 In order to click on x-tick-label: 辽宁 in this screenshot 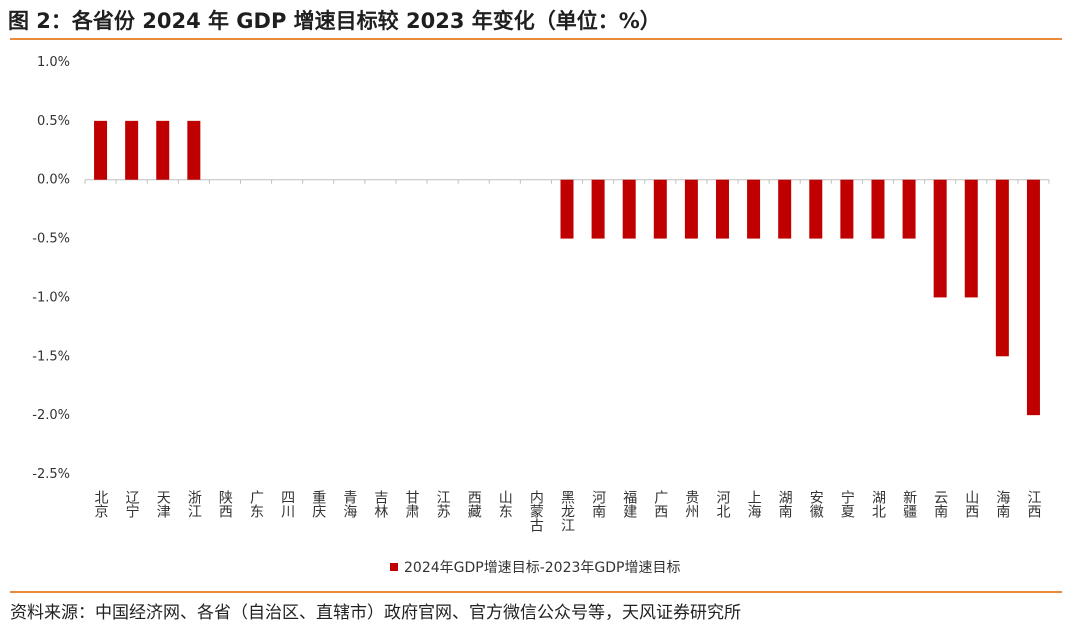, I will do `click(132, 504)`.